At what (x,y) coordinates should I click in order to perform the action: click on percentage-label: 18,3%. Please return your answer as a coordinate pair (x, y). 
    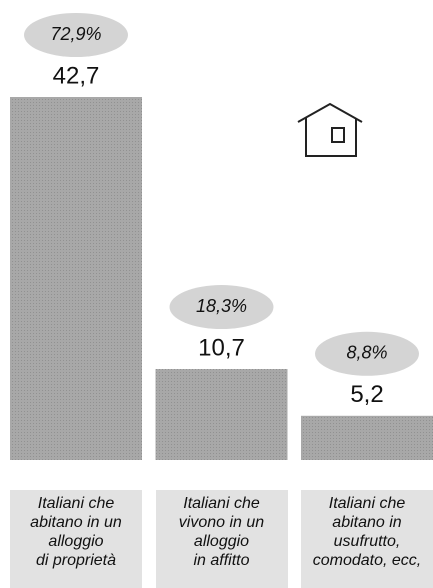
    Looking at the image, I should click on (221, 306).